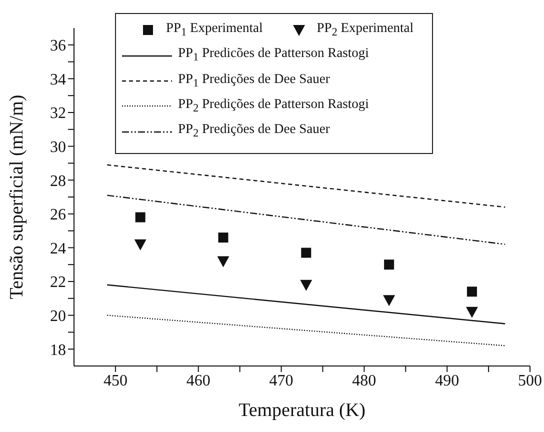 This screenshot has width=544, height=432. What do you see at coordinates (58, 181) in the screenshot?
I see `y-tick-label: 28` at bounding box center [58, 181].